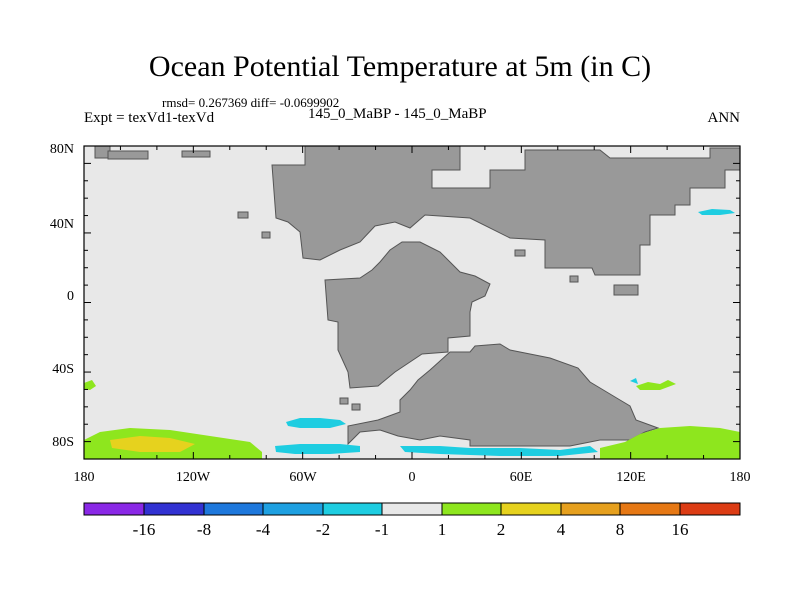 This screenshot has width=800, height=600. What do you see at coordinates (724, 118) in the screenshot?
I see `season-label: ANN` at bounding box center [724, 118].